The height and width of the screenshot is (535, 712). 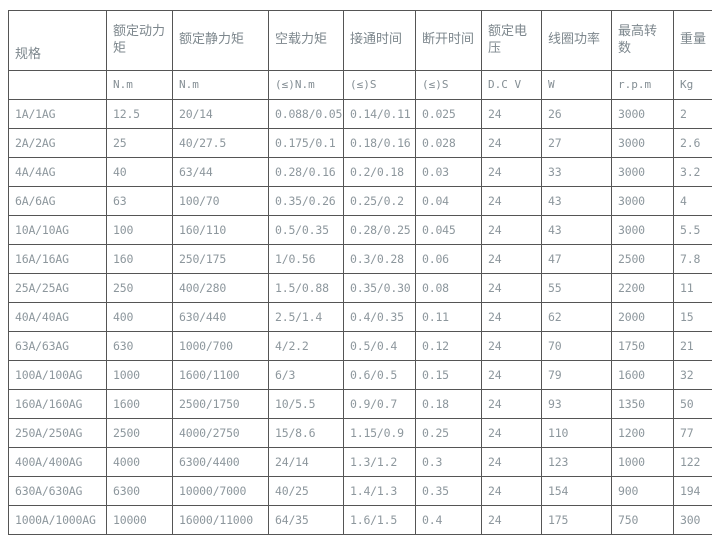 I want to click on cell-spec: 630A/630AG, so click(x=58, y=491).